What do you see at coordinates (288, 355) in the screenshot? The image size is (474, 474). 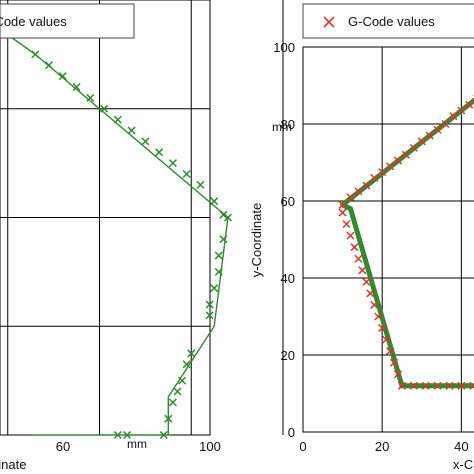 I see `right-y-tick-20: 20` at bounding box center [288, 355].